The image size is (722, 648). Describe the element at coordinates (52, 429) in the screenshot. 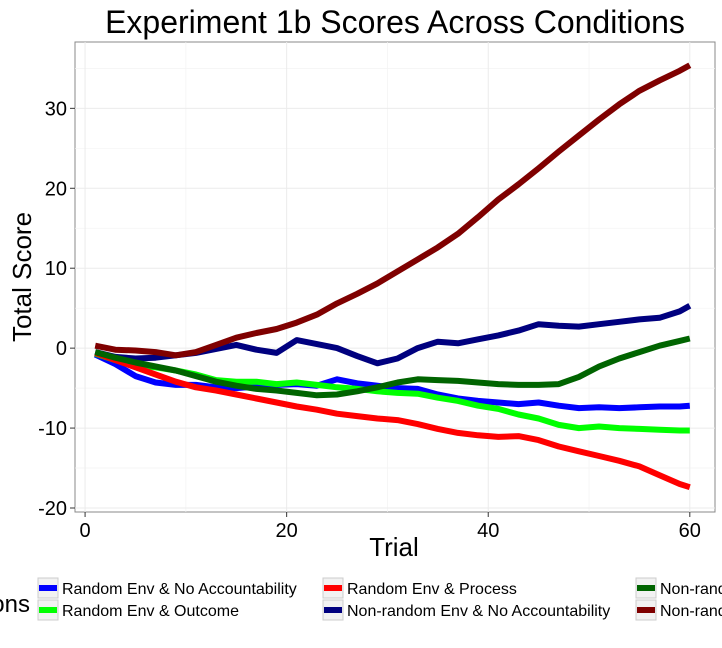

I see `y-tick-label: -10` at that location.